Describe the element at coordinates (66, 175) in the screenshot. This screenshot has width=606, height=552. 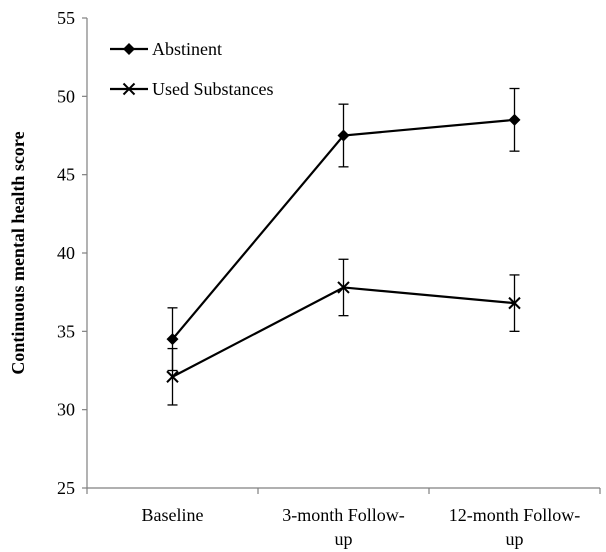
I see `y-tick-label: 45` at that location.